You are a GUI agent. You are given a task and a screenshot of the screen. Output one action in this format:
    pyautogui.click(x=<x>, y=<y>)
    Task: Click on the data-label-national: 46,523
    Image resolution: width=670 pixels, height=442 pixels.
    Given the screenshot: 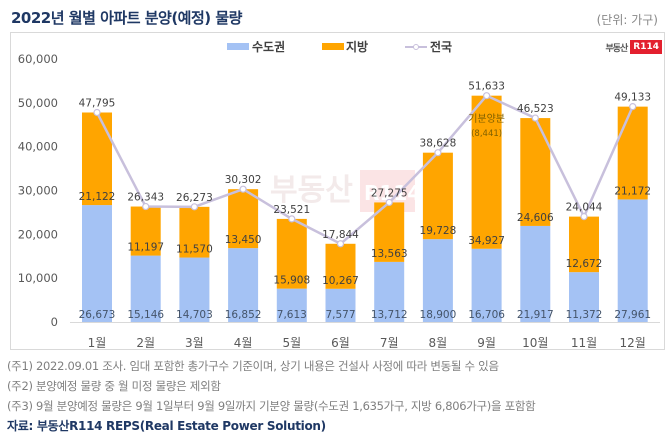 What is the action you would take?
    pyautogui.click(x=535, y=109)
    